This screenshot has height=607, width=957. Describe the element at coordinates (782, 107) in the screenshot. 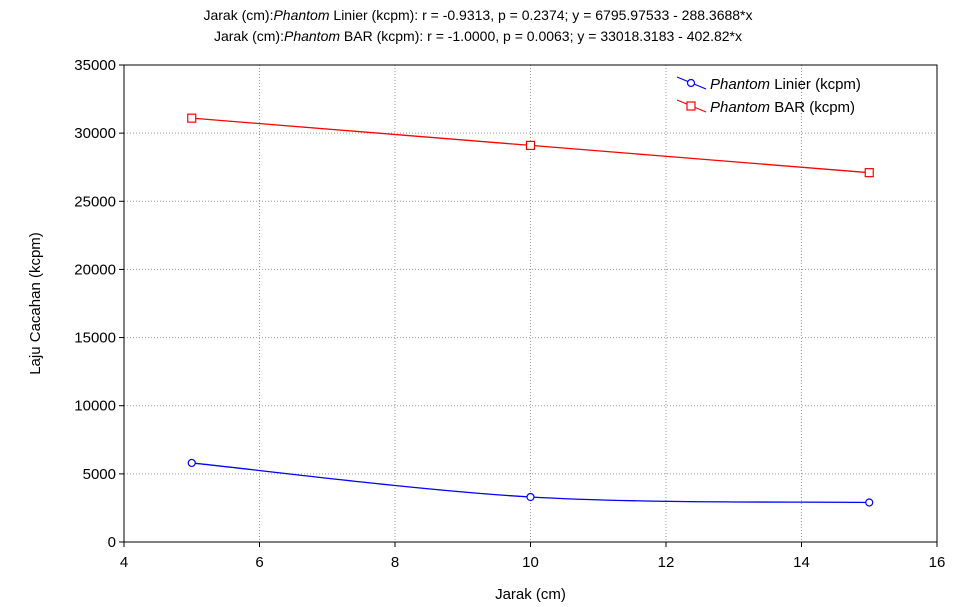

I see `legend-label: Phantom BAR (kcpm)` at that location.